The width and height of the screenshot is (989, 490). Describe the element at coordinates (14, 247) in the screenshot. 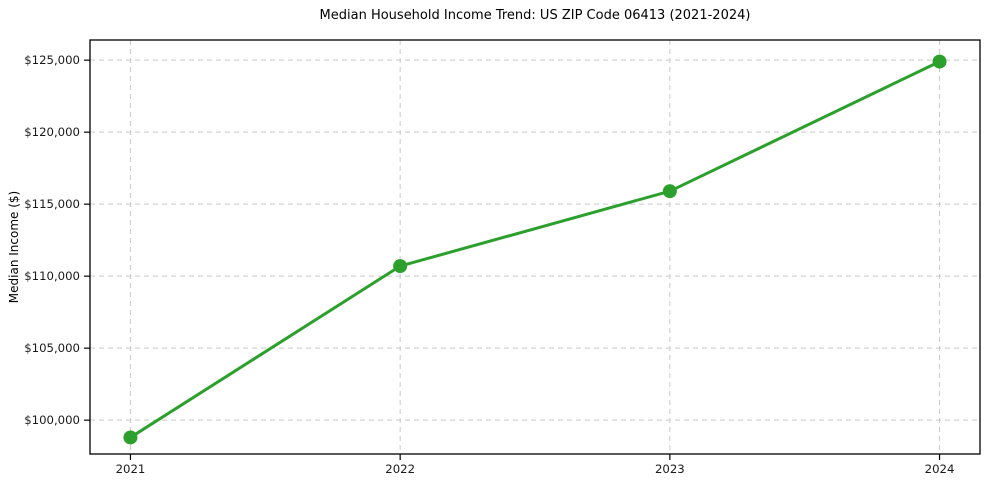

I see `y-axis-title: Median Income ($)` at that location.